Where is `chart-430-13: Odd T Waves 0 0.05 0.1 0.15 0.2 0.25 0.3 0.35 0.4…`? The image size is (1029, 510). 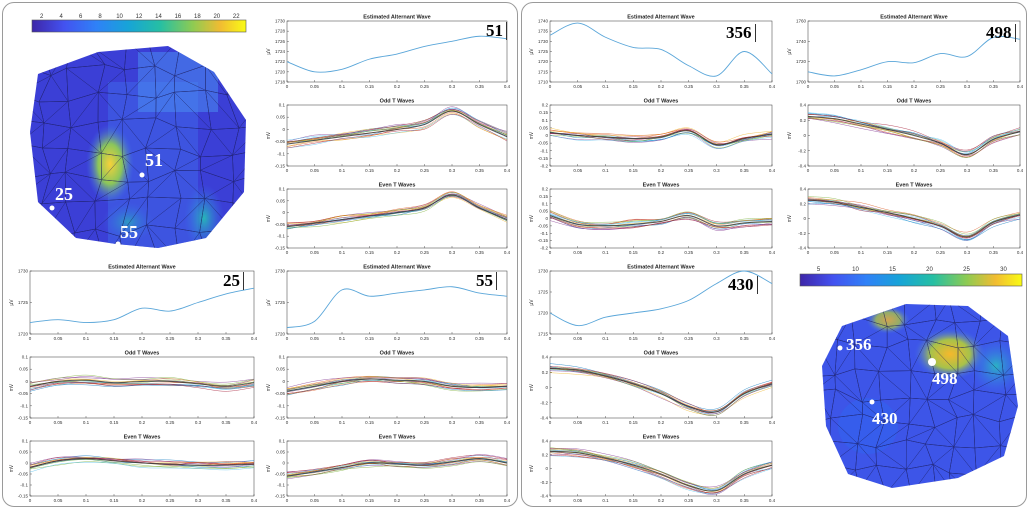
chart-430-13: Odd T Waves 0 0.05 0.1 0.15 0.2 0.25 0.3 0.35 0.4… is located at coordinates (652, 388).